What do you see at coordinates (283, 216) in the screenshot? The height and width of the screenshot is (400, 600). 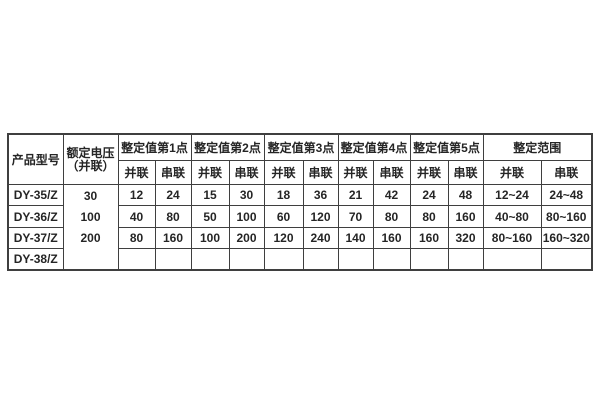 I see `value-cell: 60` at bounding box center [283, 216].